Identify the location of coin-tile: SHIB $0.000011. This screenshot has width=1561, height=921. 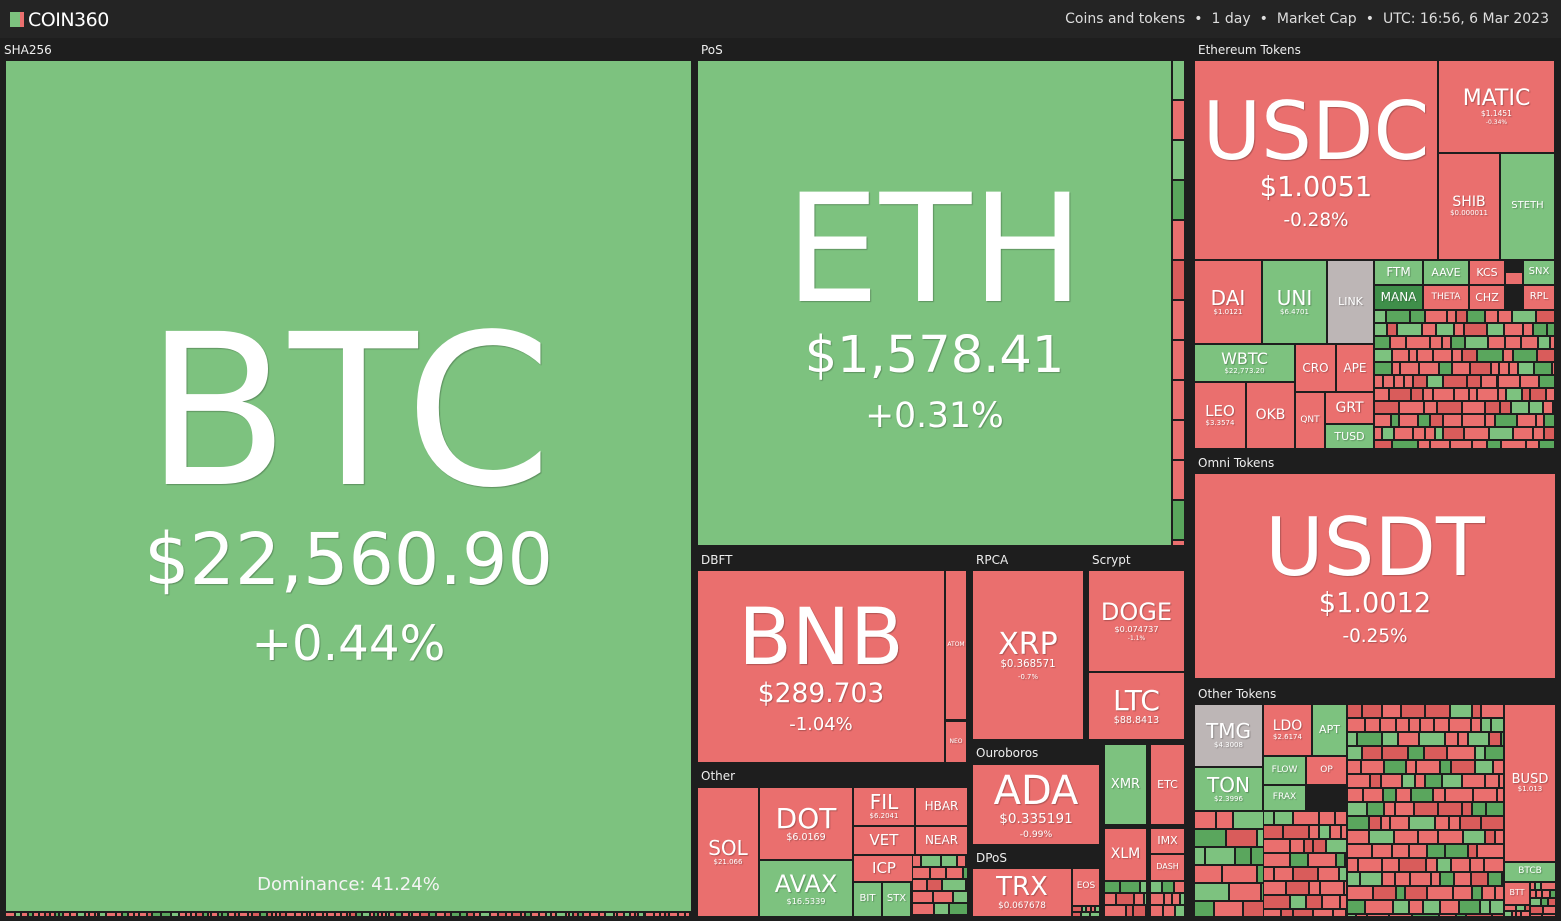
(1469, 206).